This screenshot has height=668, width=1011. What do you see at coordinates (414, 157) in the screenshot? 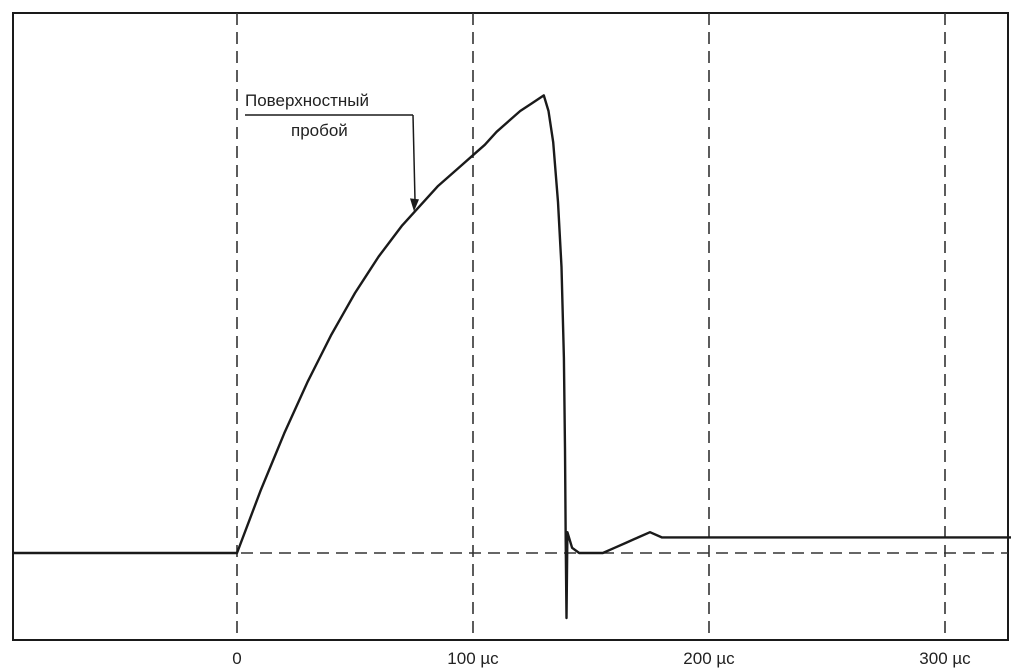
I see `annotation-leader` at bounding box center [414, 157].